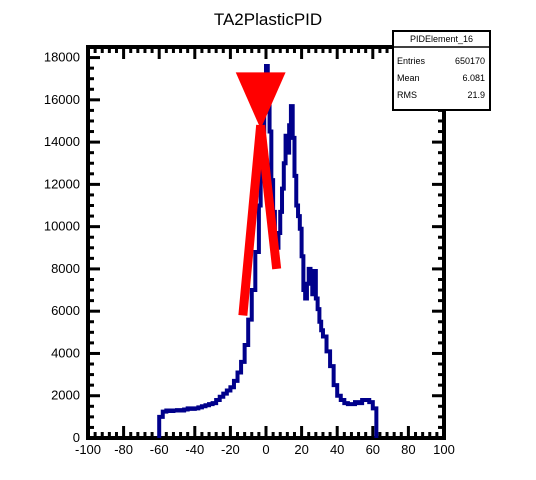 This screenshot has width=536, height=480. Describe the element at coordinates (88, 449) in the screenshot. I see `x-tick-label: -100` at that location.